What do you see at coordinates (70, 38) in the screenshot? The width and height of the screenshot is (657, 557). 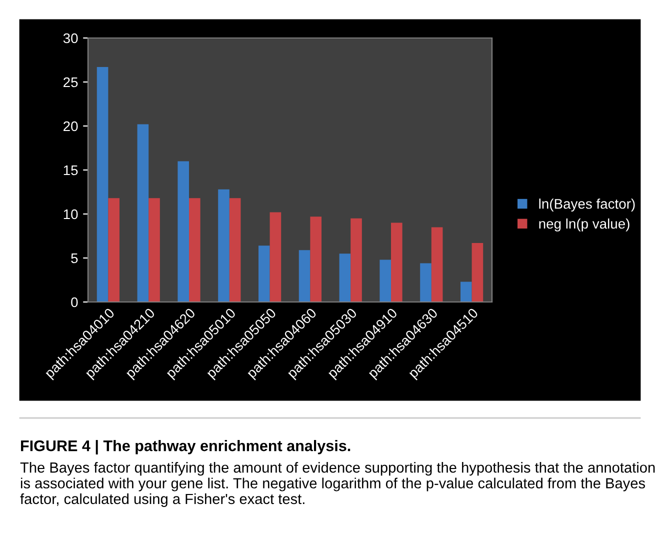 I see `y-tick-label: 30` at bounding box center [70, 38].